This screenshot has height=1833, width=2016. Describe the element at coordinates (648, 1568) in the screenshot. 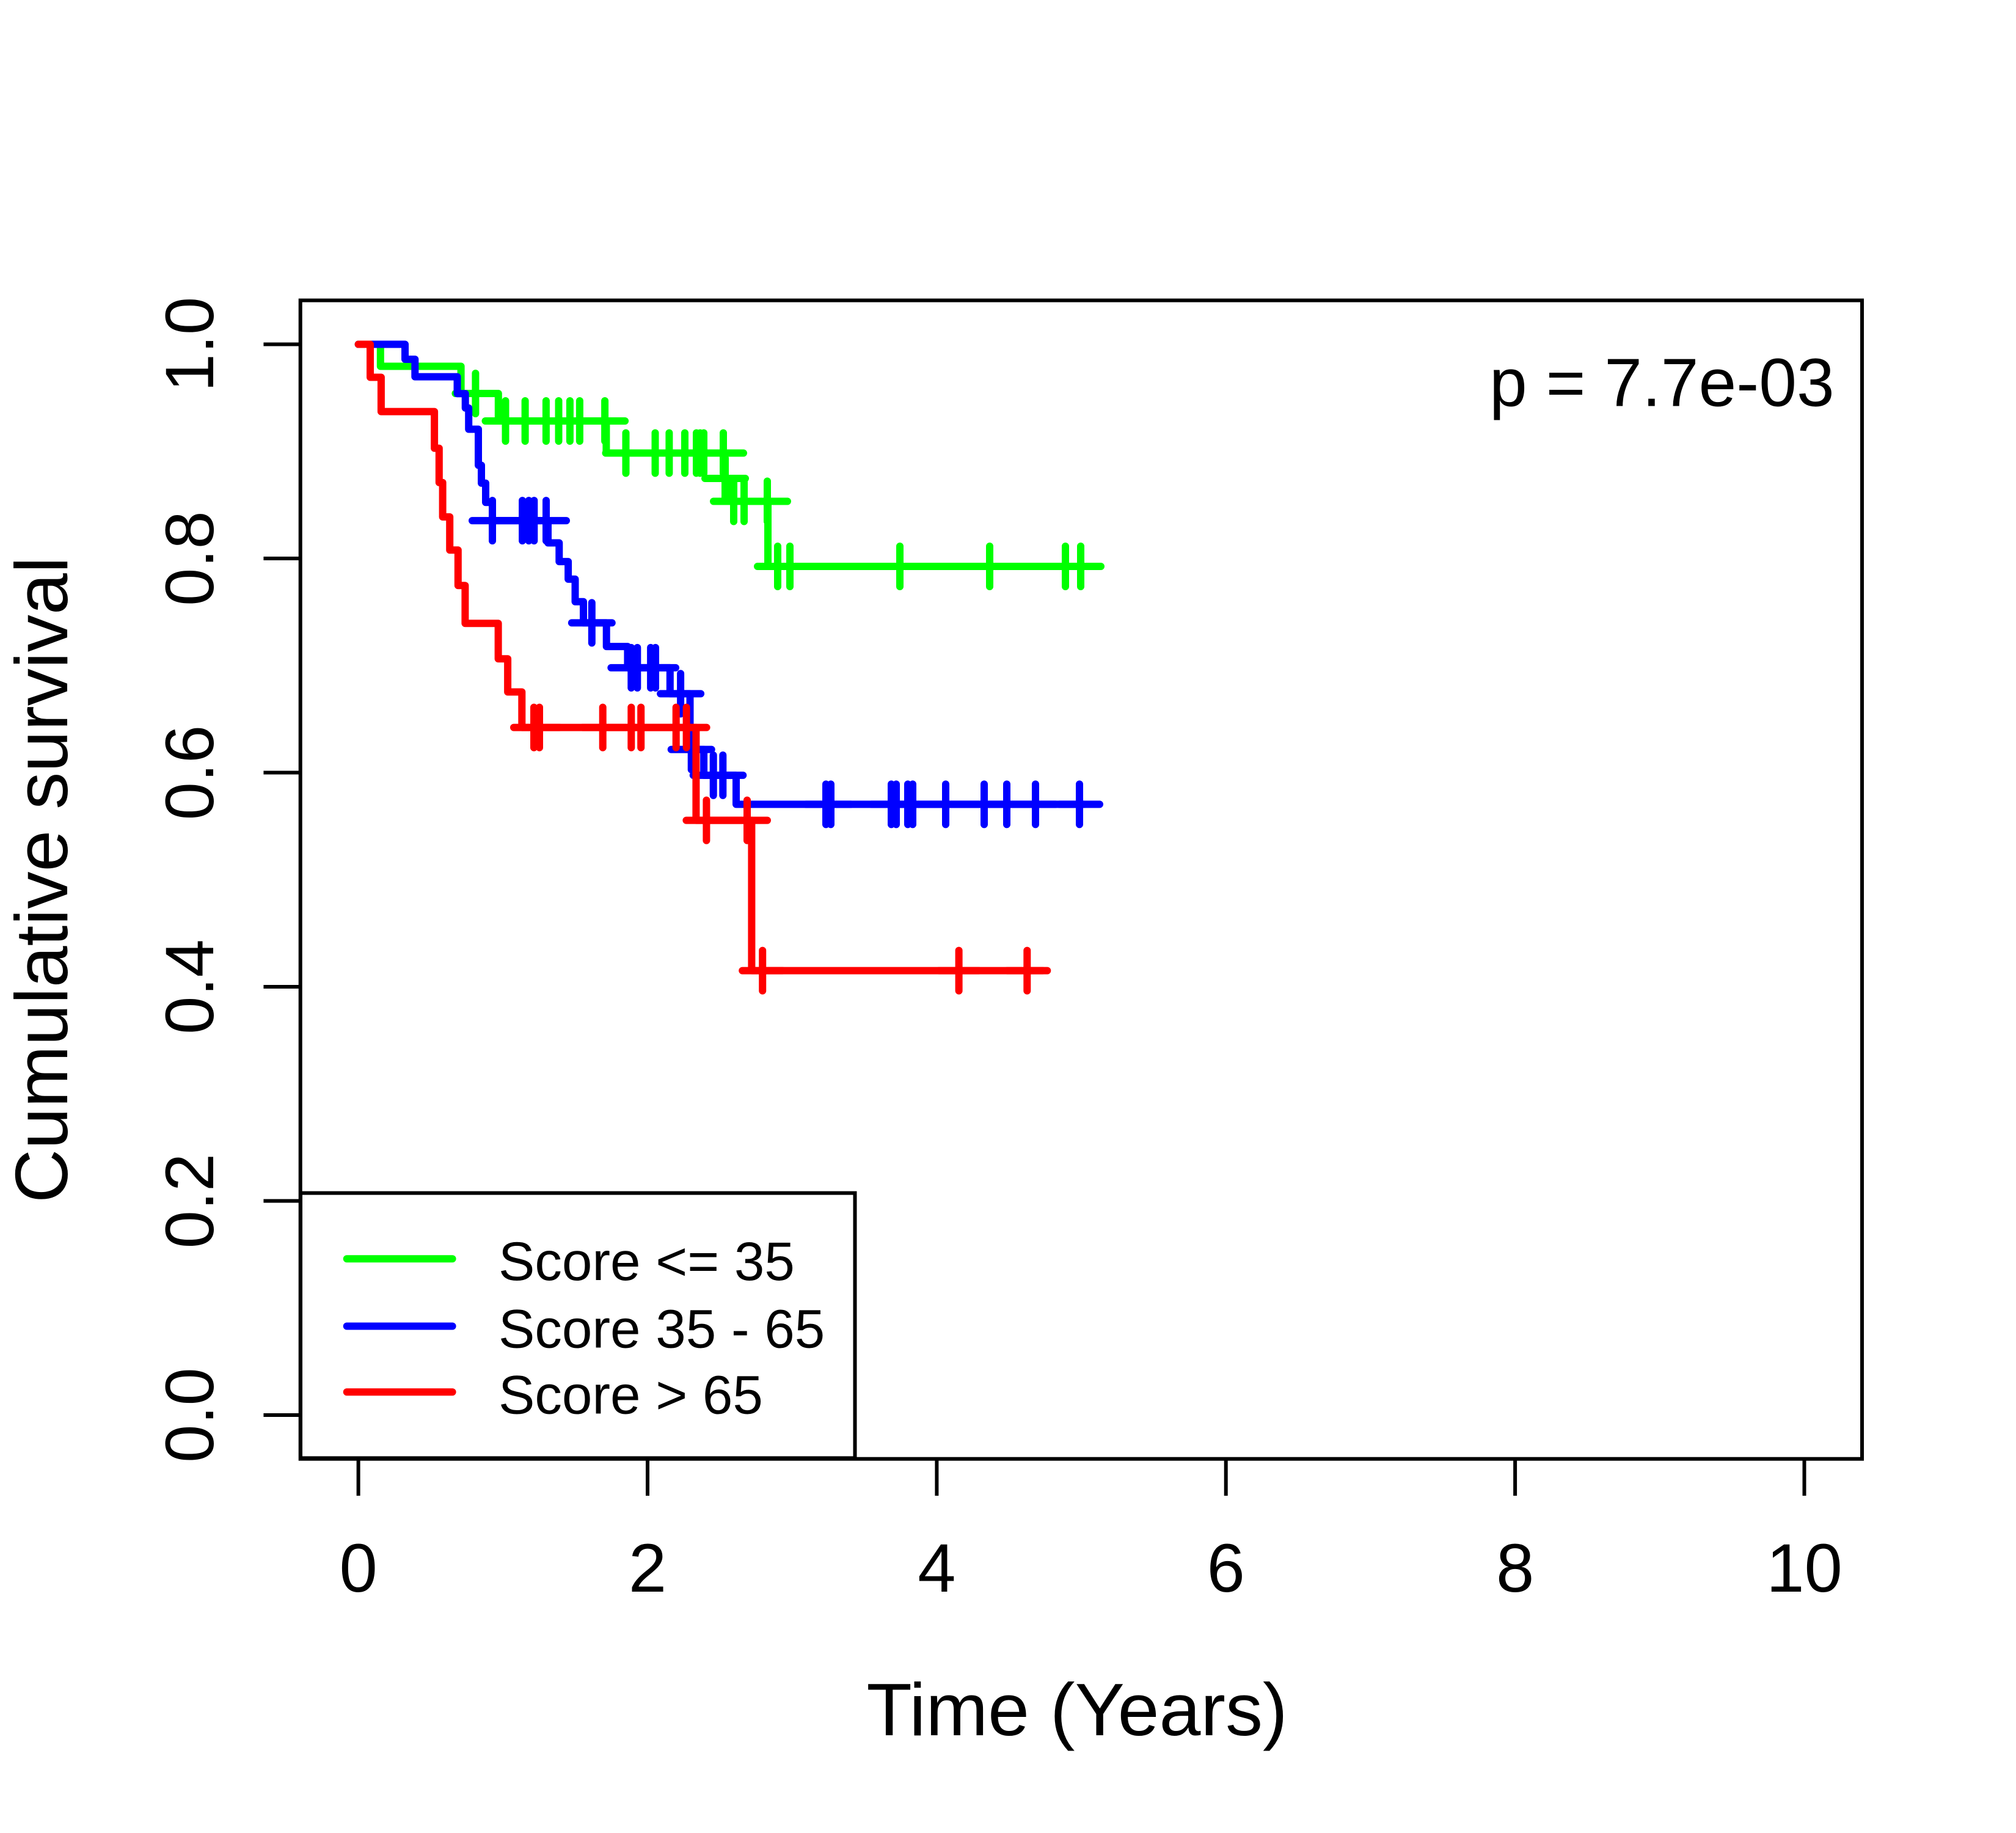

I see `svg-text: 2` at that location.